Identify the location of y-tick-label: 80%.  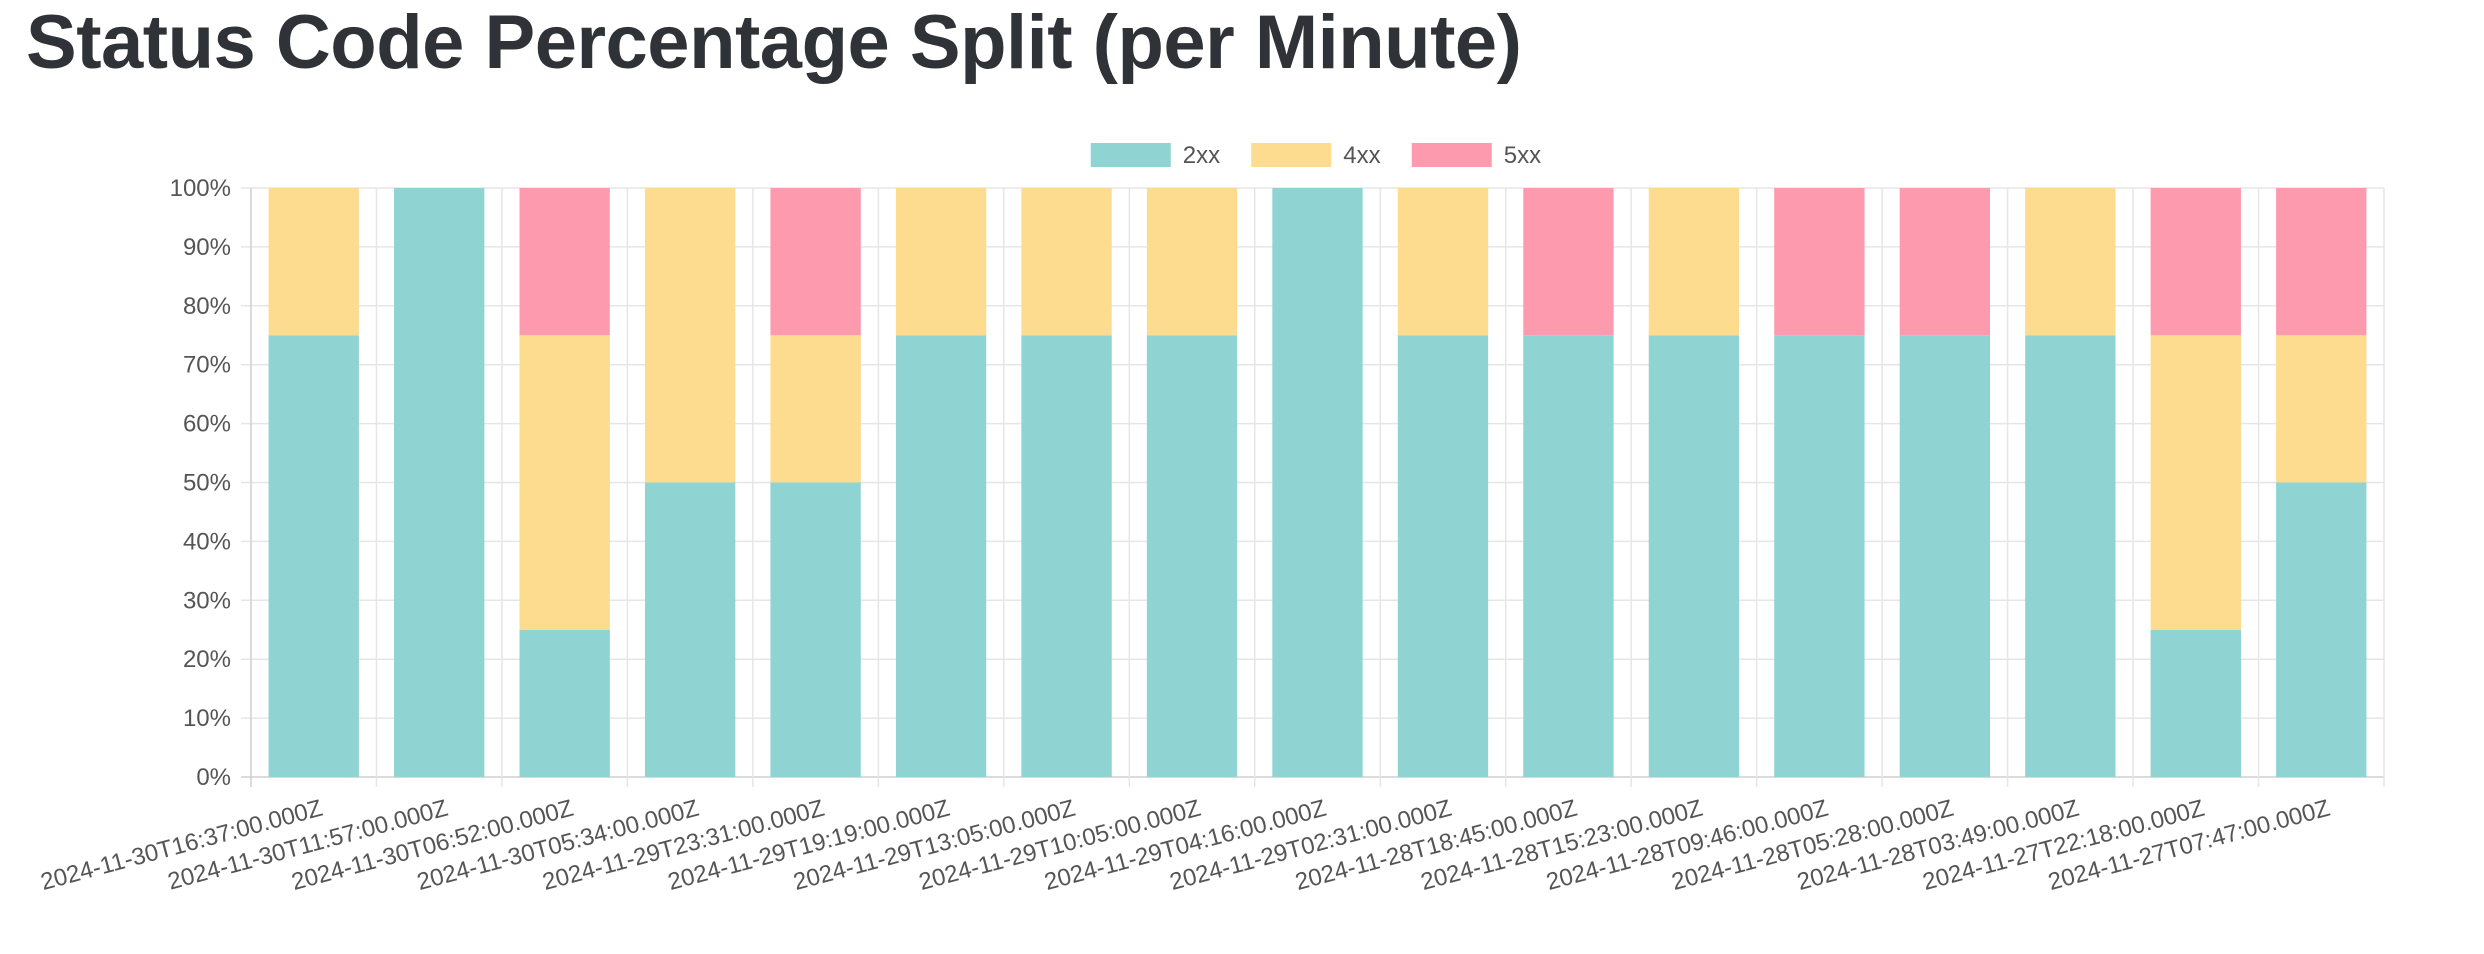
(207, 306).